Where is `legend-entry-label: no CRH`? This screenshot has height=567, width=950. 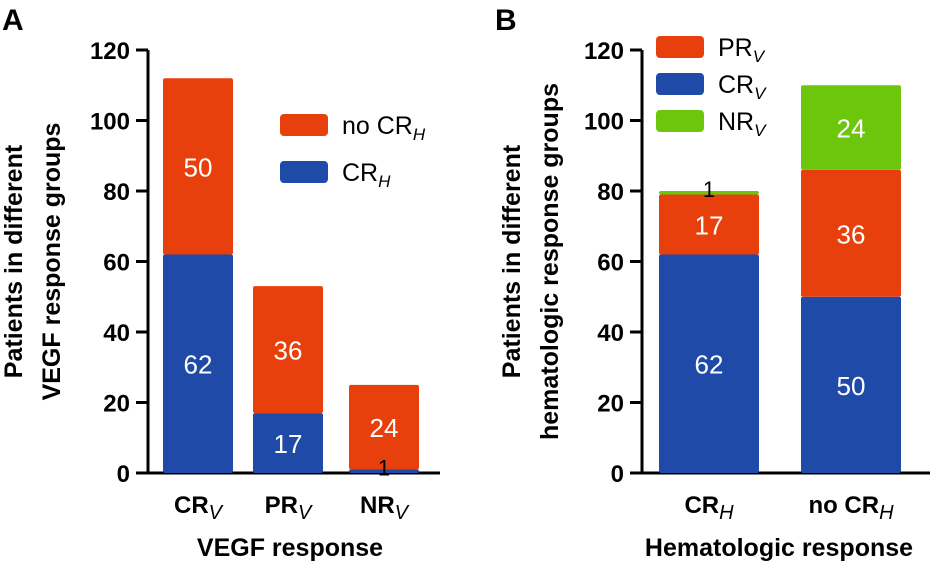
legend-entry-label: no CRH is located at coordinates (384, 128).